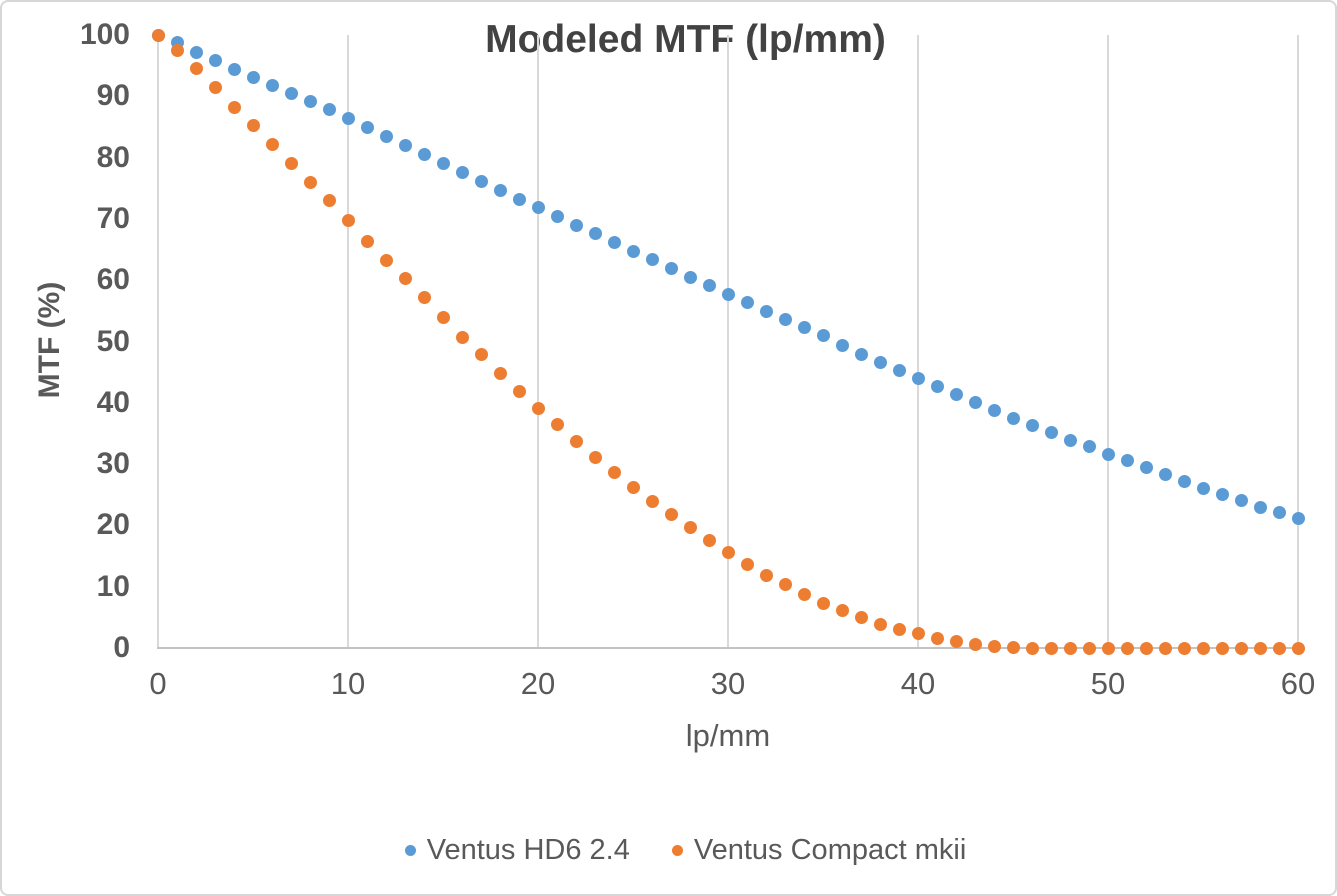 The image size is (1337, 896). Describe the element at coordinates (728, 683) in the screenshot. I see `x-tick-label: 30` at that location.